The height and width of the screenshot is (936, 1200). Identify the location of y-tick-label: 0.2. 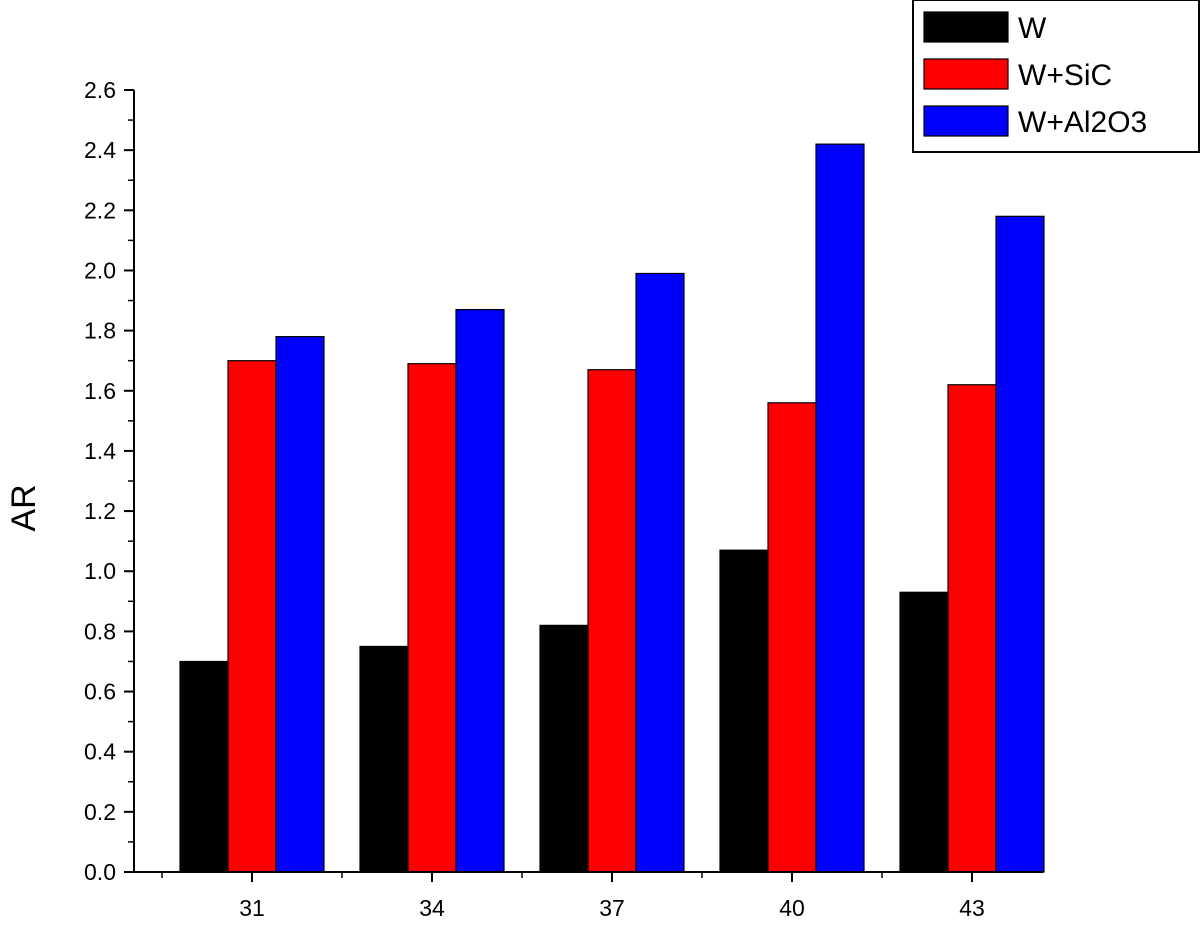
(100, 812).